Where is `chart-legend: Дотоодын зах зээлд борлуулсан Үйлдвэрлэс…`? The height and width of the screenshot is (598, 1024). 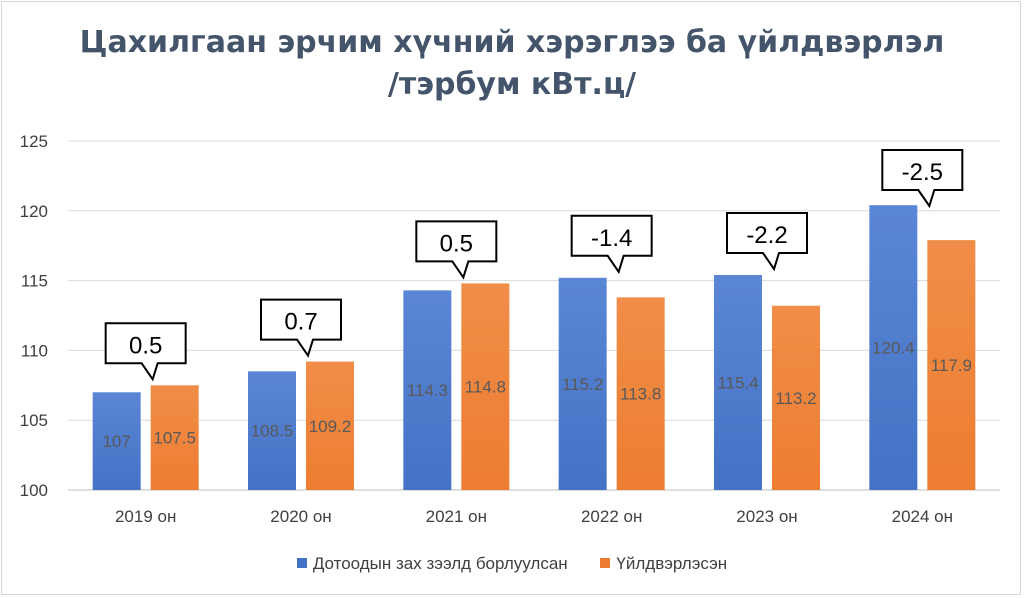 chart-legend: Дотоодын зах зээлд борлуулсан Үйлдвэрлэс… is located at coordinates (512, 564).